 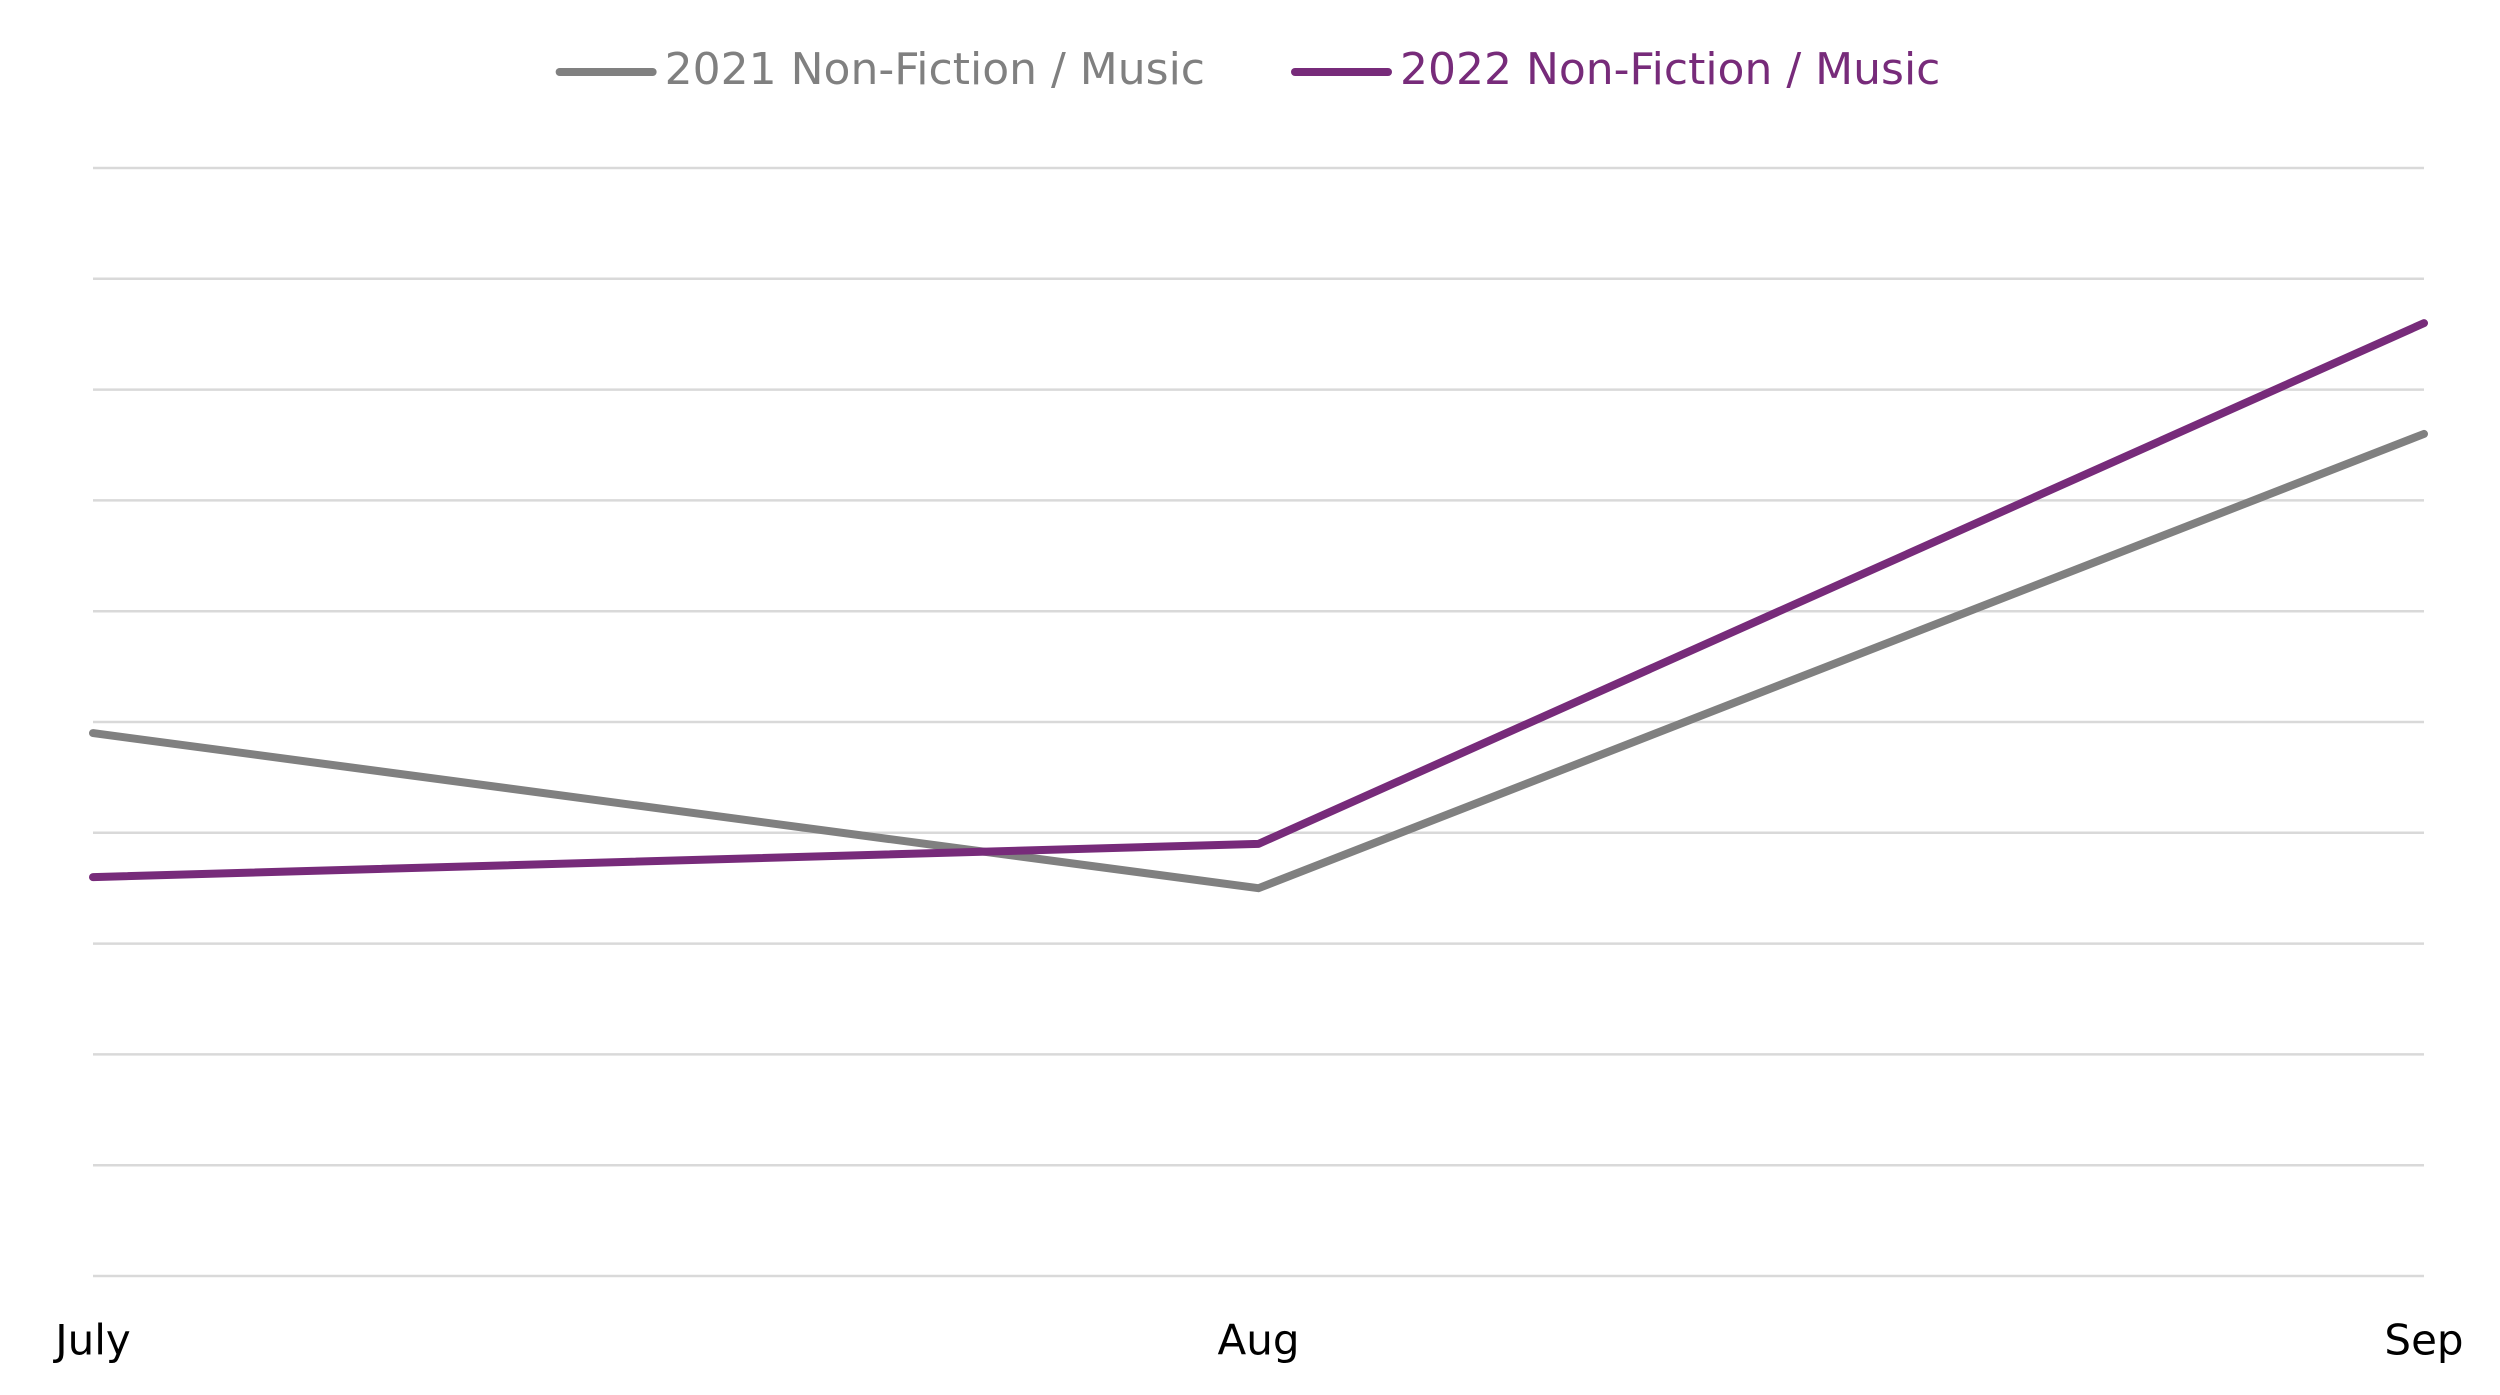 I want to click on legend-label: 2022 Non-Fiction / Music, so click(x=1670, y=69).